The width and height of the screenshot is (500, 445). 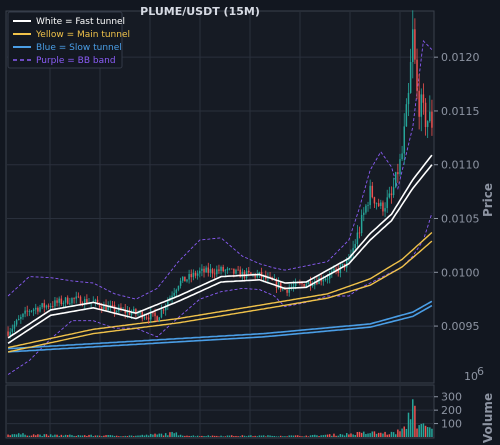 I want to click on legend-main-tunnel: Yellow = Main tunnel, so click(x=82, y=35).